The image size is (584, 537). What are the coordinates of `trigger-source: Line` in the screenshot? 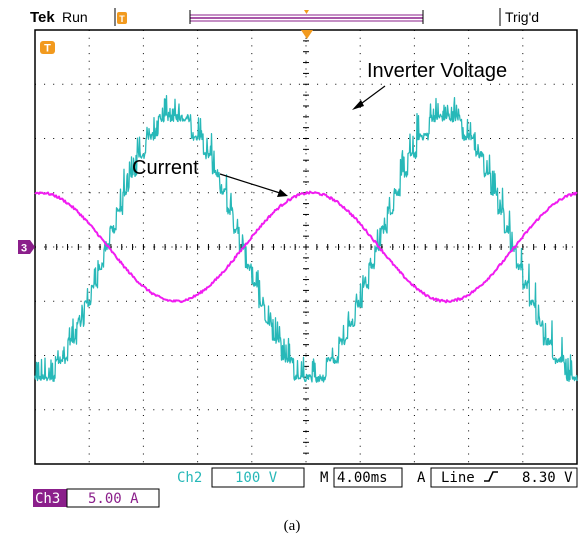 It's located at (458, 478).